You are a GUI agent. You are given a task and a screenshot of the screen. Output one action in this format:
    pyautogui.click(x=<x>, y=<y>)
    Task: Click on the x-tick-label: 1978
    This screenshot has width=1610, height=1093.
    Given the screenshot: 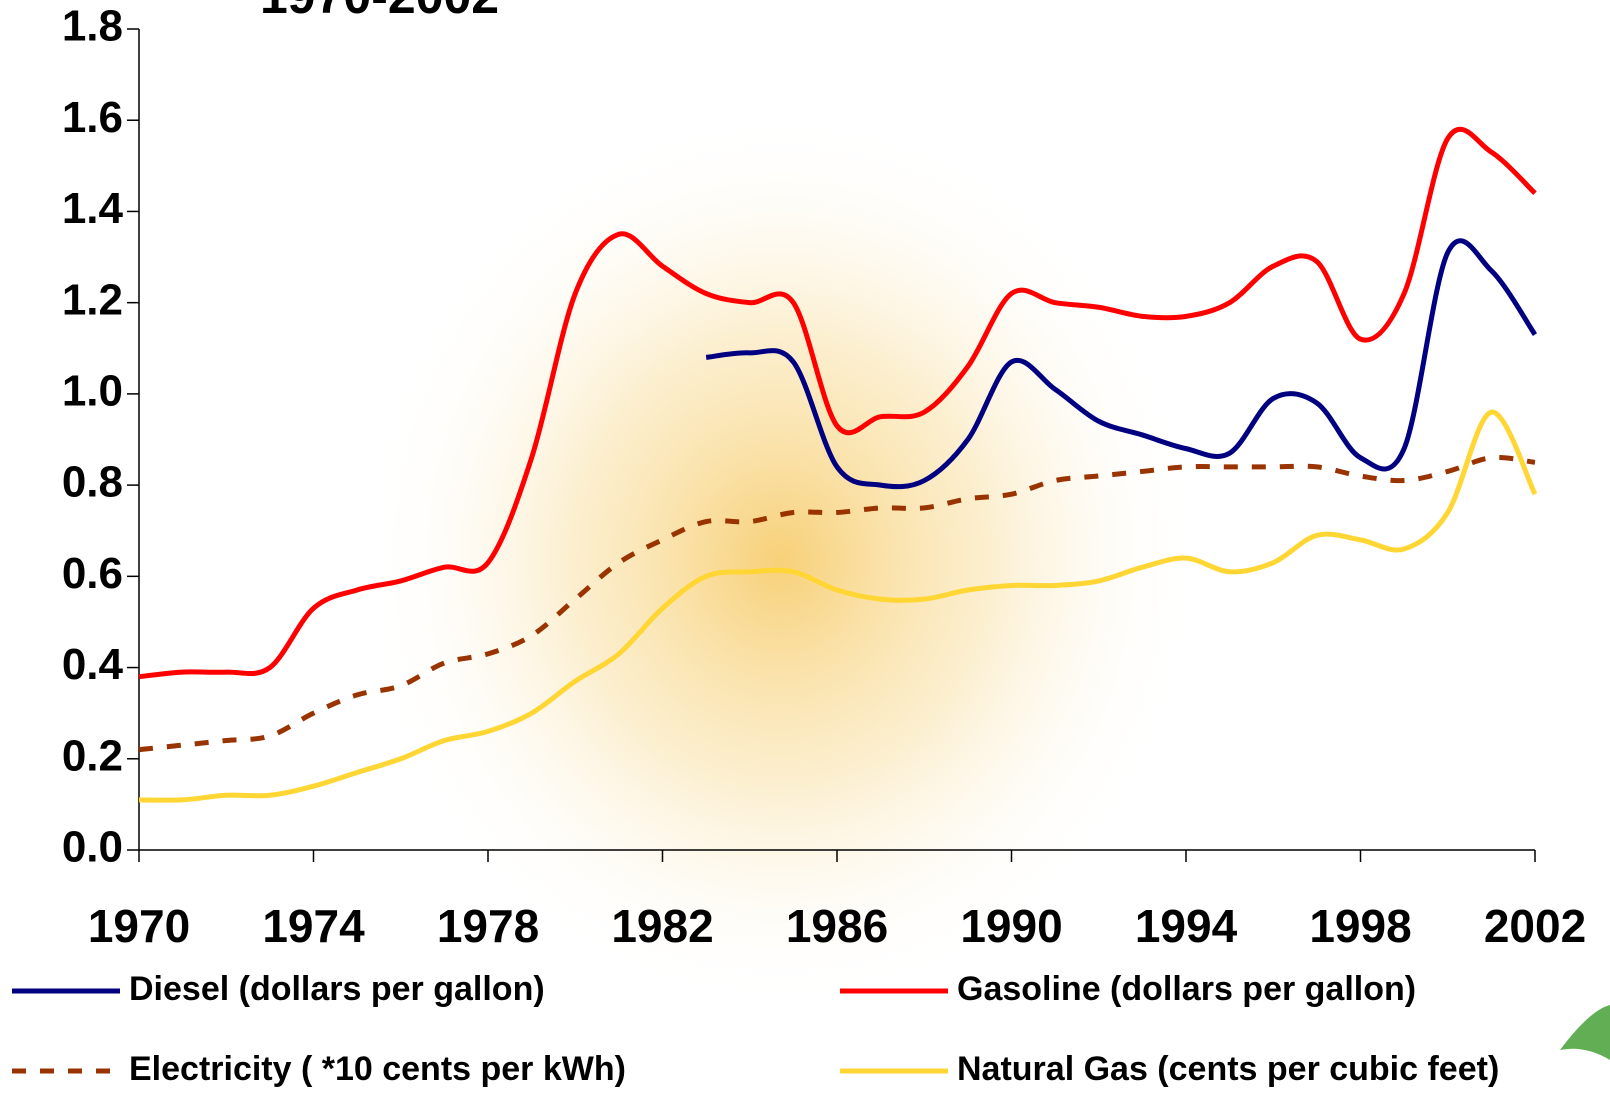 What is the action you would take?
    pyautogui.click(x=488, y=926)
    